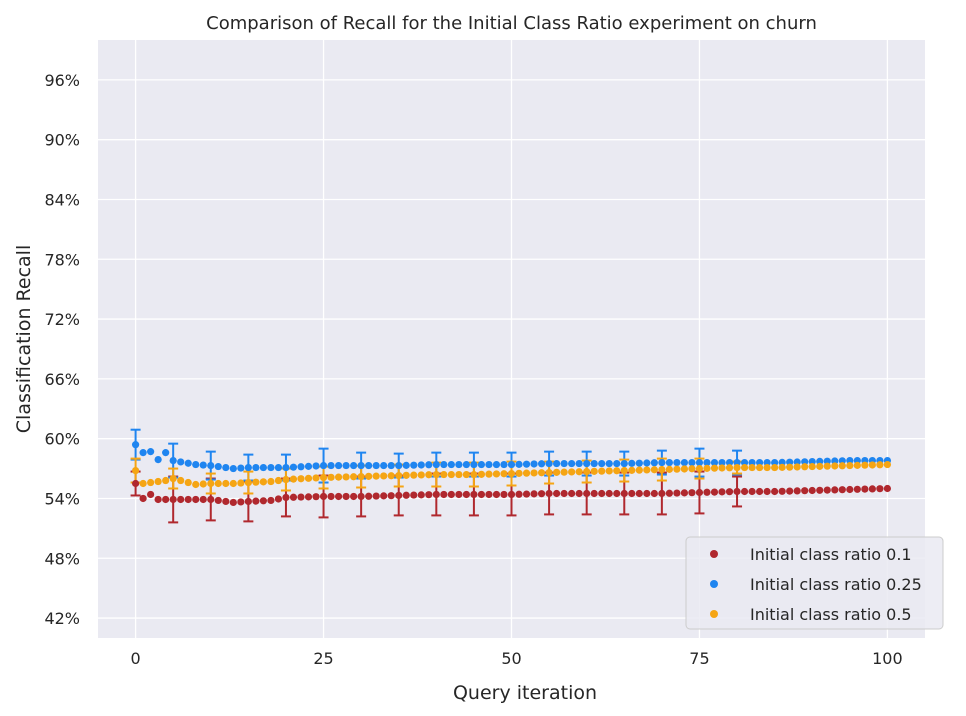 Image resolution: width=966 pixels, height=716 pixels. I want to click on y-tick-label: 90%, so click(62, 140).